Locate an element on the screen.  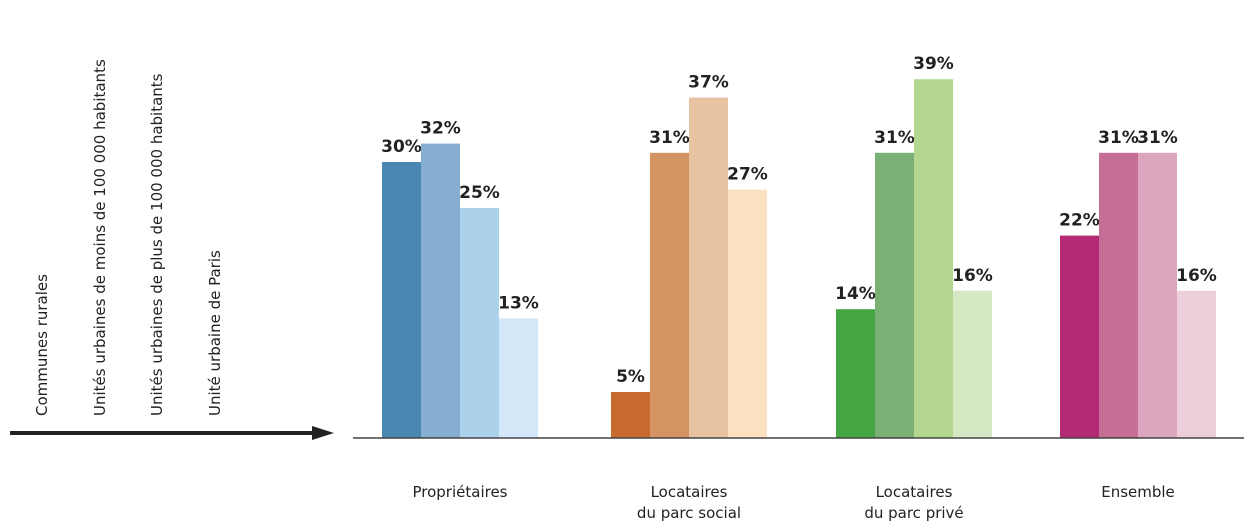
category-label-4-line-1: Ensemble is located at coordinates (1138, 492).